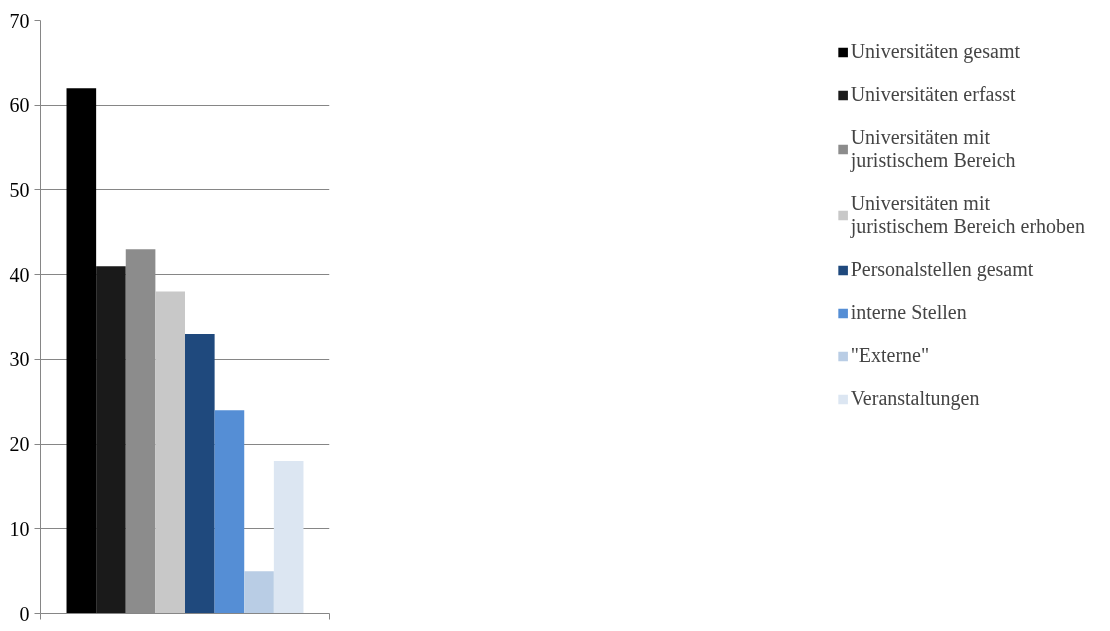 Image resolution: width=1110 pixels, height=631 pixels. Describe the element at coordinates (933, 149) in the screenshot. I see `legend-label: Universitäten mit juristischem Bereich` at that location.